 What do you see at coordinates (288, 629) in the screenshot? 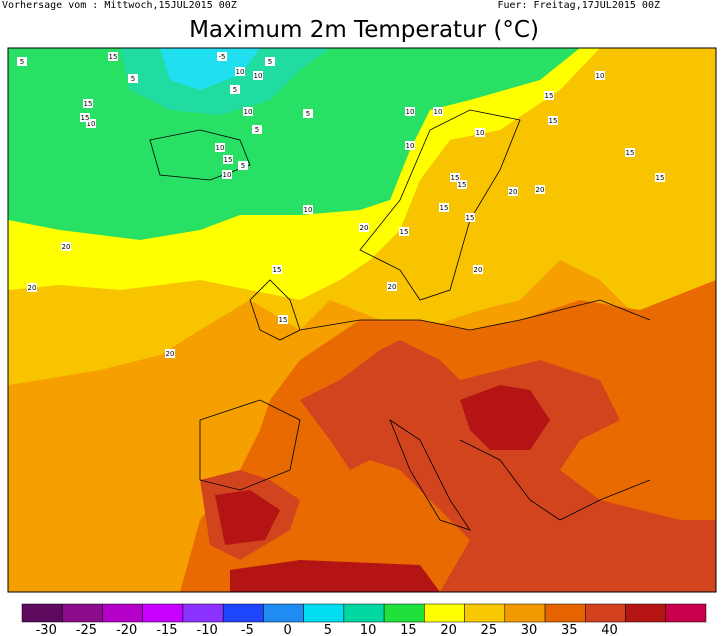
I see `colorbar-label: 0` at bounding box center [288, 629].